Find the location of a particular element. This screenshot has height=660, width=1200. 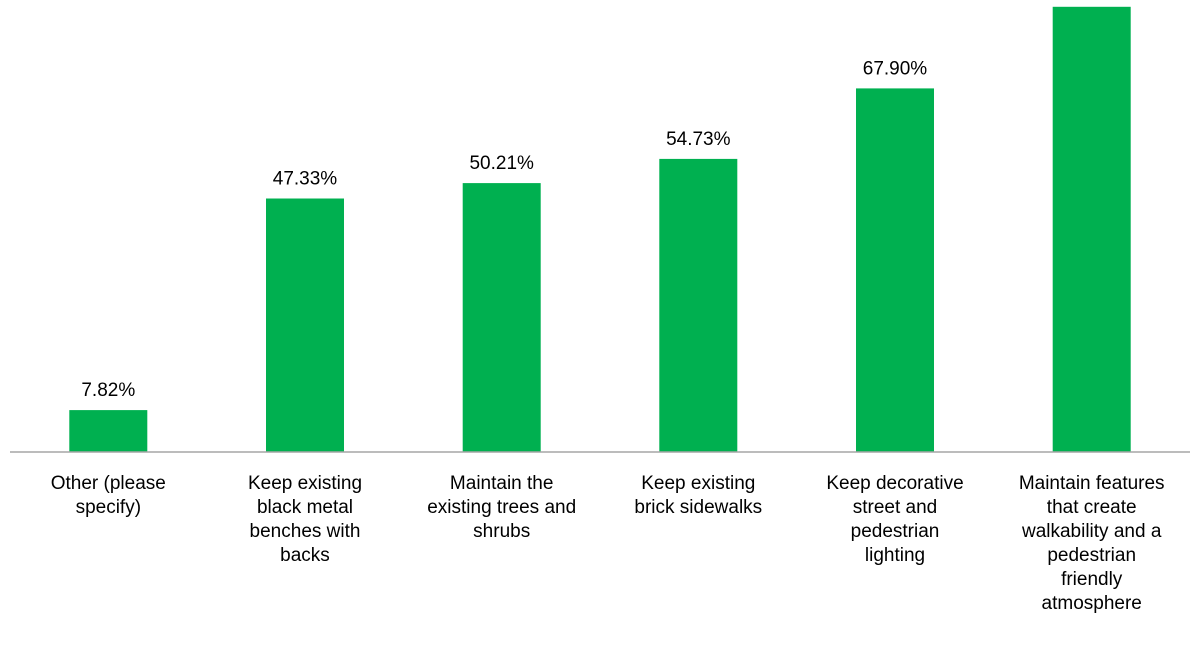

category-label-line: that create is located at coordinates (1091, 507).